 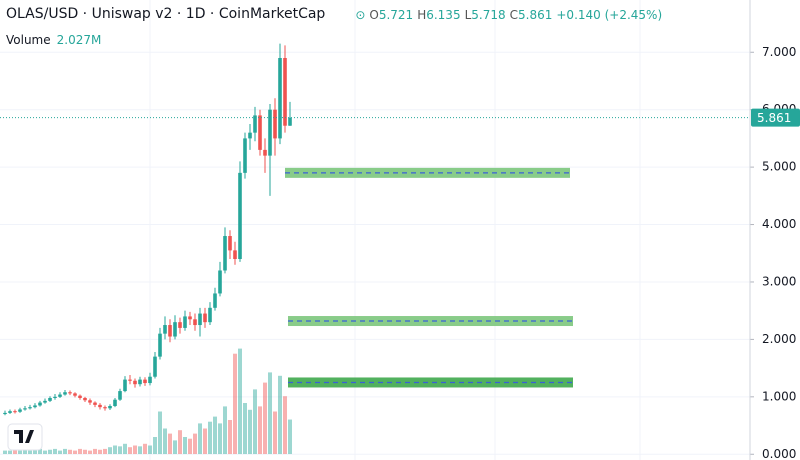 I want to click on last-price-box, so click(x=775, y=117).